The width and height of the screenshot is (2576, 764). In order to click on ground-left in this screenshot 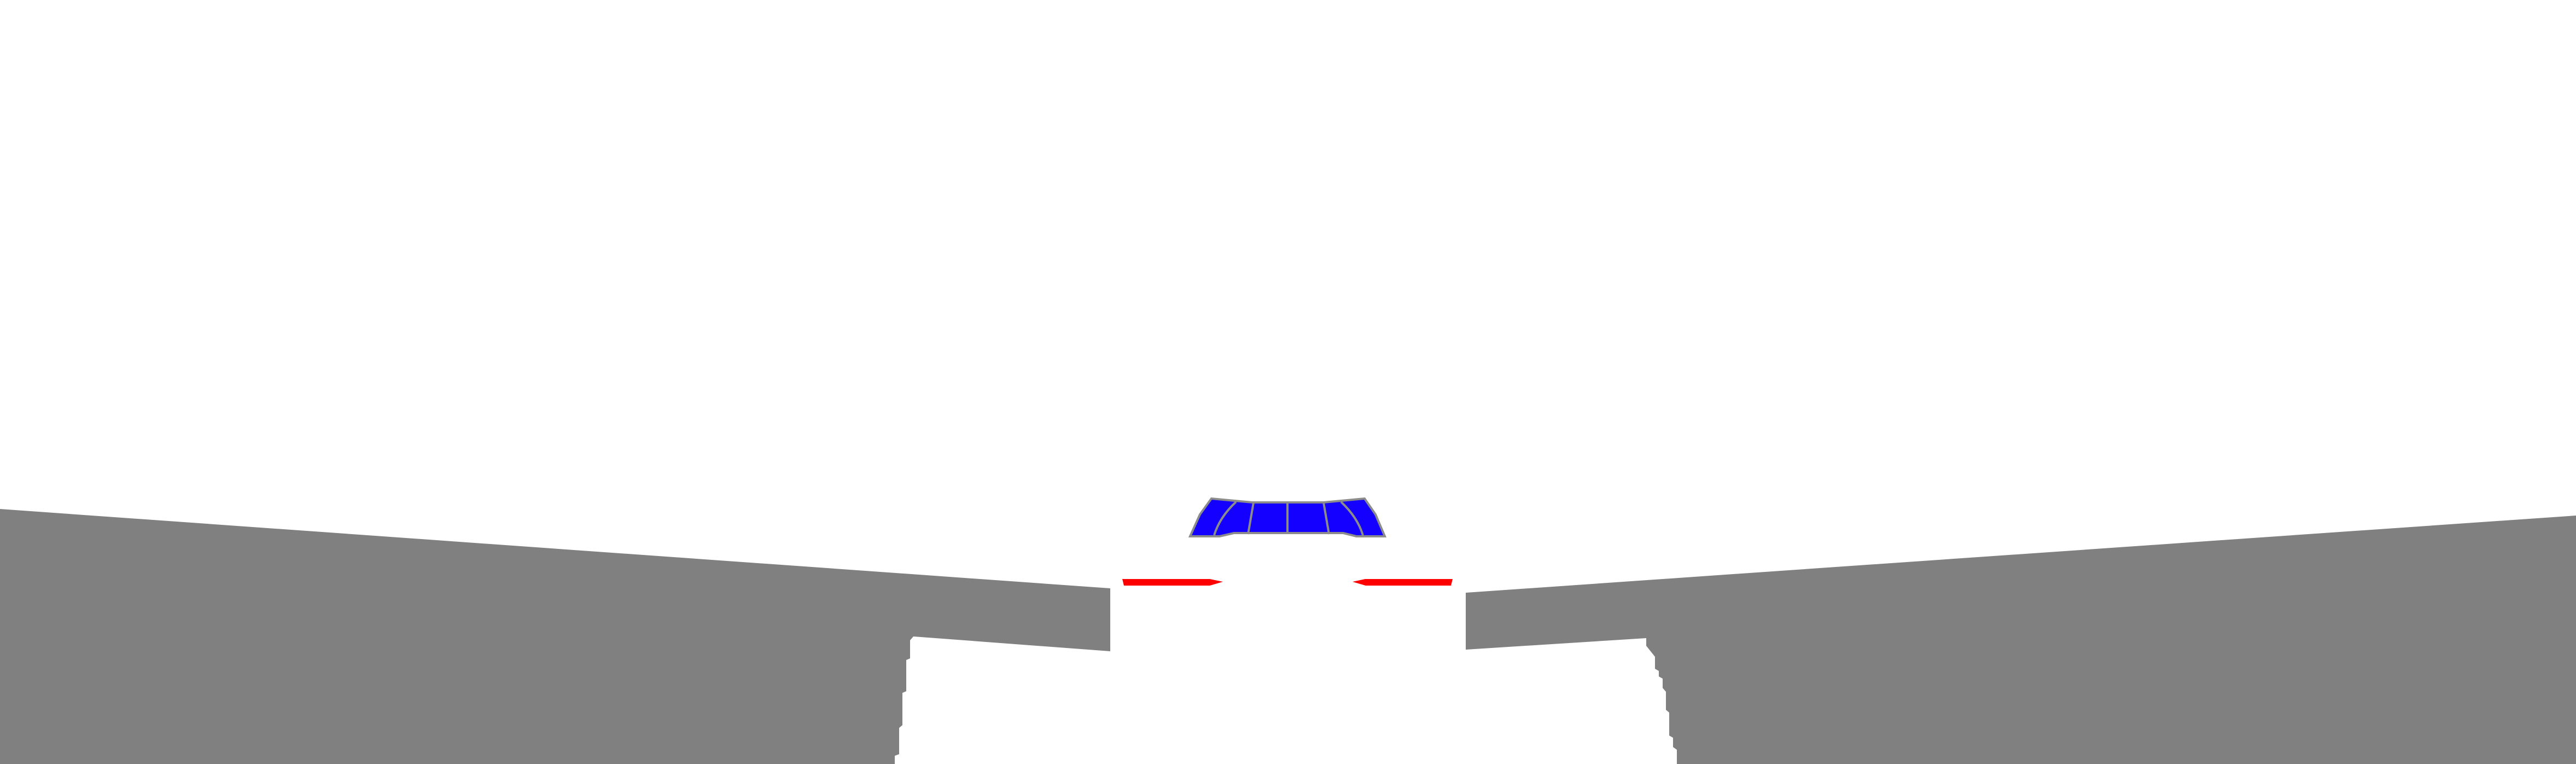, I will do `click(555, 637)`.